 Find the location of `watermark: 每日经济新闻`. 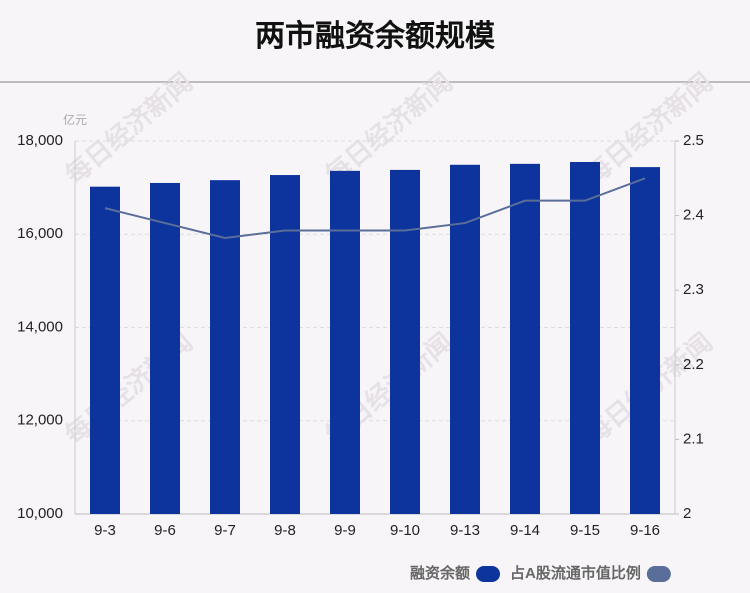

watermark: 每日经济新闻 is located at coordinates (128, 128).